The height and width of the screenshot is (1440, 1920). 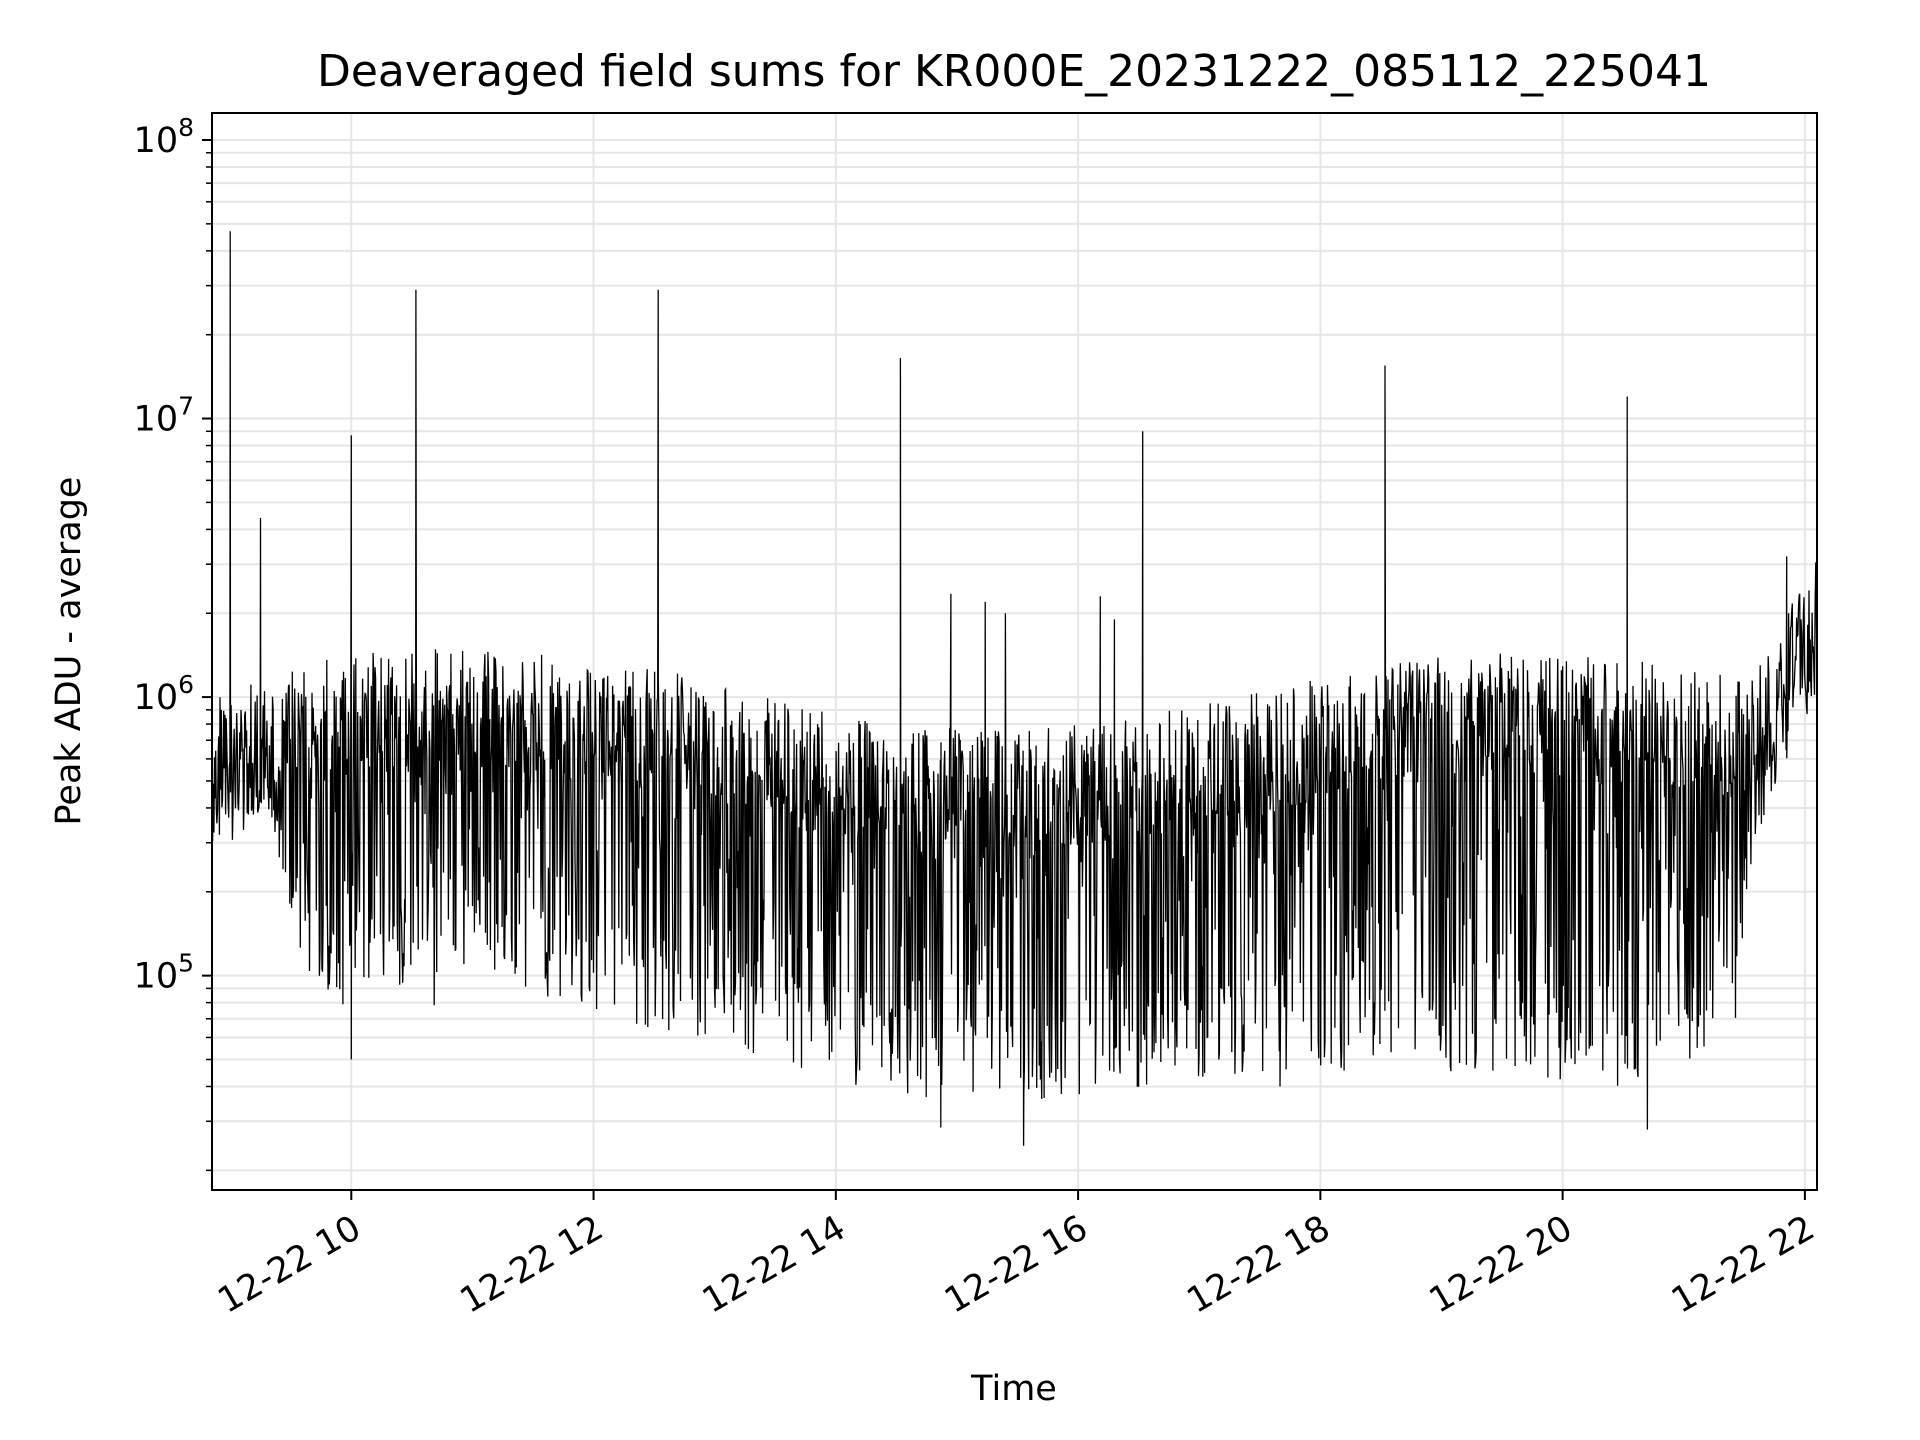 I want to click on y-axis-label: Peak ADU - average, so click(x=69, y=651).